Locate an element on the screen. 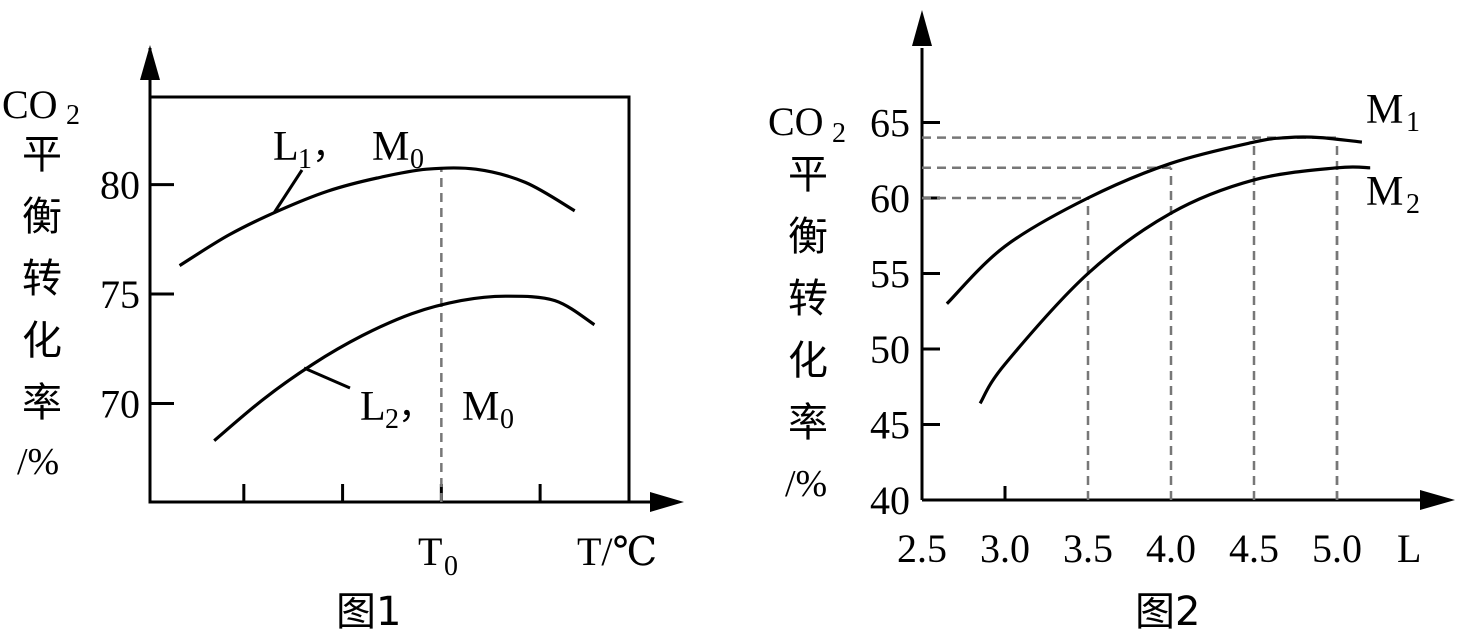  chart-2-ylabel-char: 衡 is located at coordinates (808, 237).